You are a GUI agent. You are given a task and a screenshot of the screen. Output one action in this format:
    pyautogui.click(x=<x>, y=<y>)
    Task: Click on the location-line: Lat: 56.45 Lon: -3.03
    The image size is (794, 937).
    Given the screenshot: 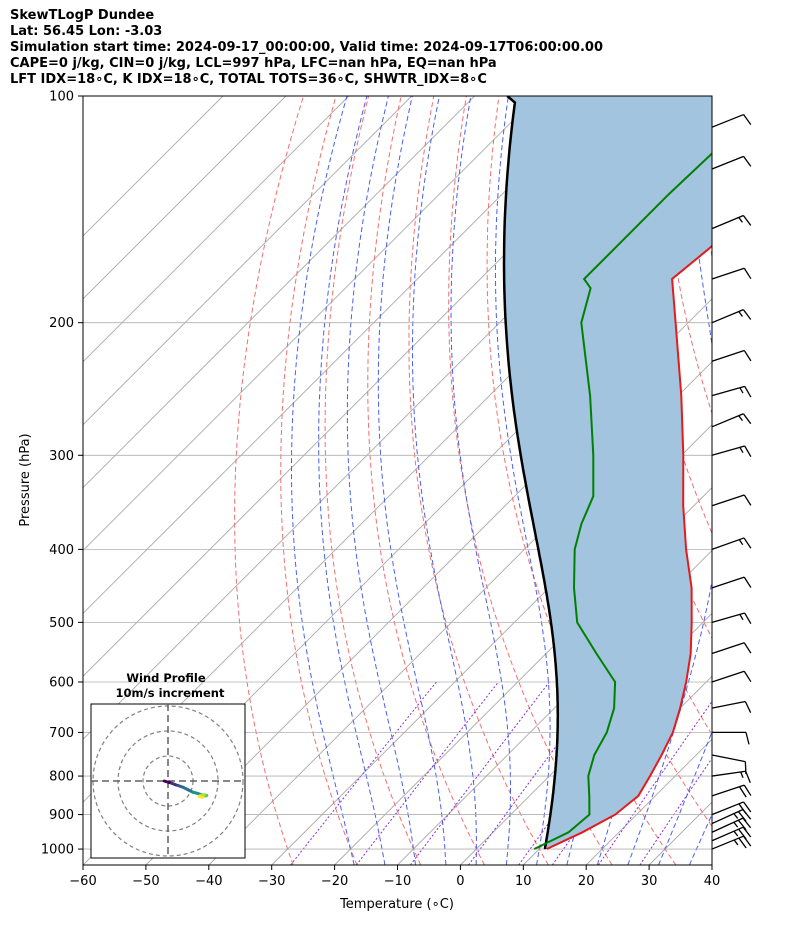 What is the action you would take?
    pyautogui.click(x=86, y=31)
    